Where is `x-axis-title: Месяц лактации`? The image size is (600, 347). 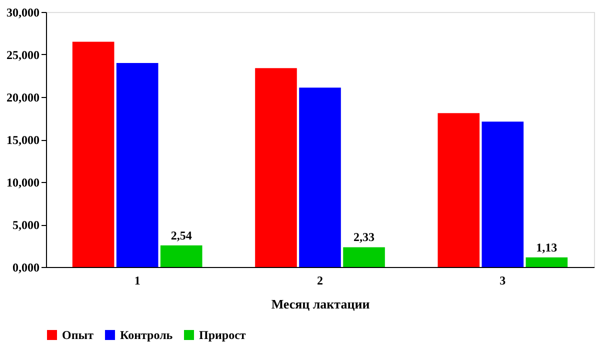 x-axis-title: Месяц лактации is located at coordinates (320, 304).